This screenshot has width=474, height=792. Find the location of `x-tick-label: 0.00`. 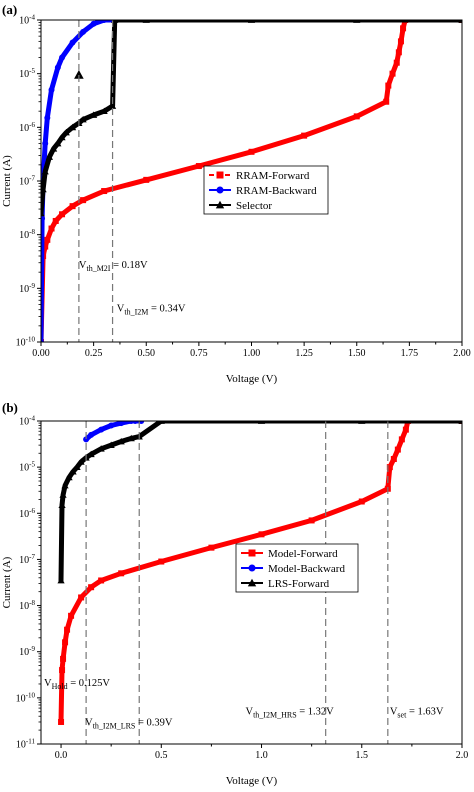

x-tick-label: 0.00 is located at coordinates (41, 353).